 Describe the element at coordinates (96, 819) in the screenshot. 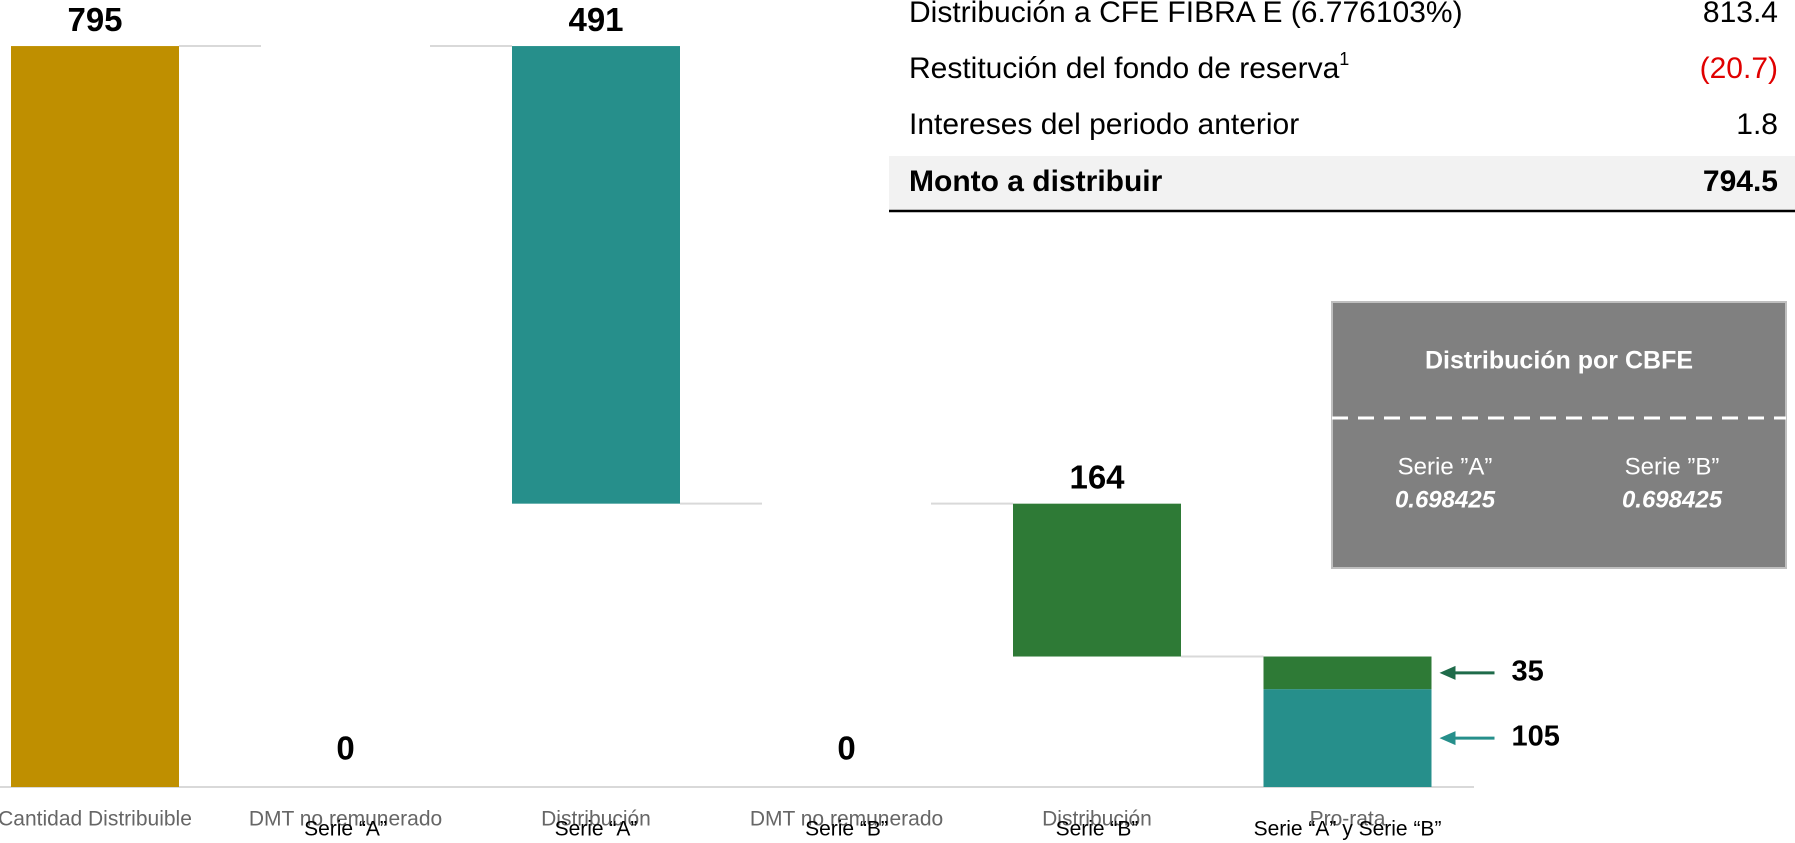

I see `category-label: Cantidad Distribuible` at that location.